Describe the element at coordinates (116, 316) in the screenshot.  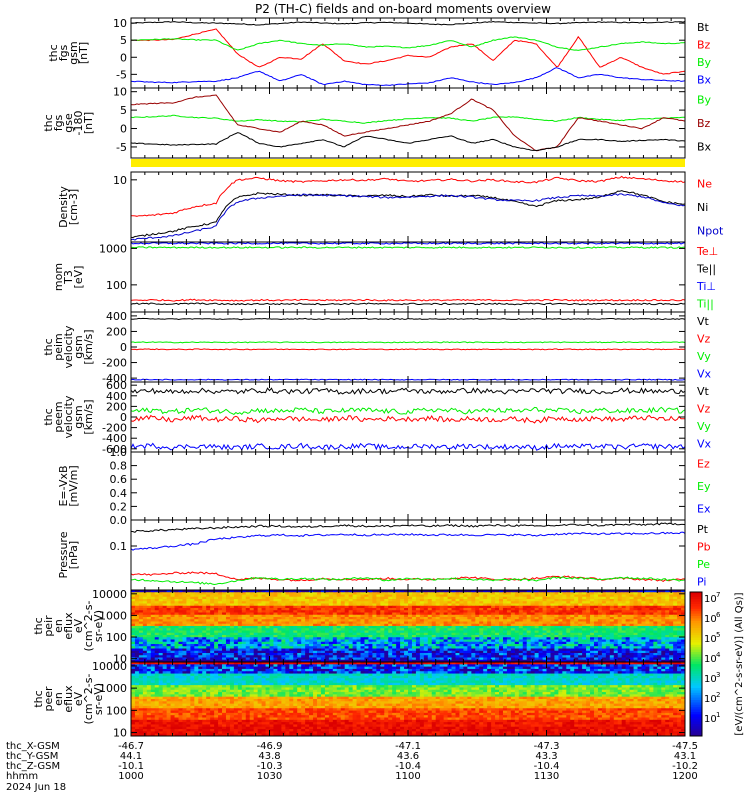
I see `panel-4-ytick-label: 400` at that location.